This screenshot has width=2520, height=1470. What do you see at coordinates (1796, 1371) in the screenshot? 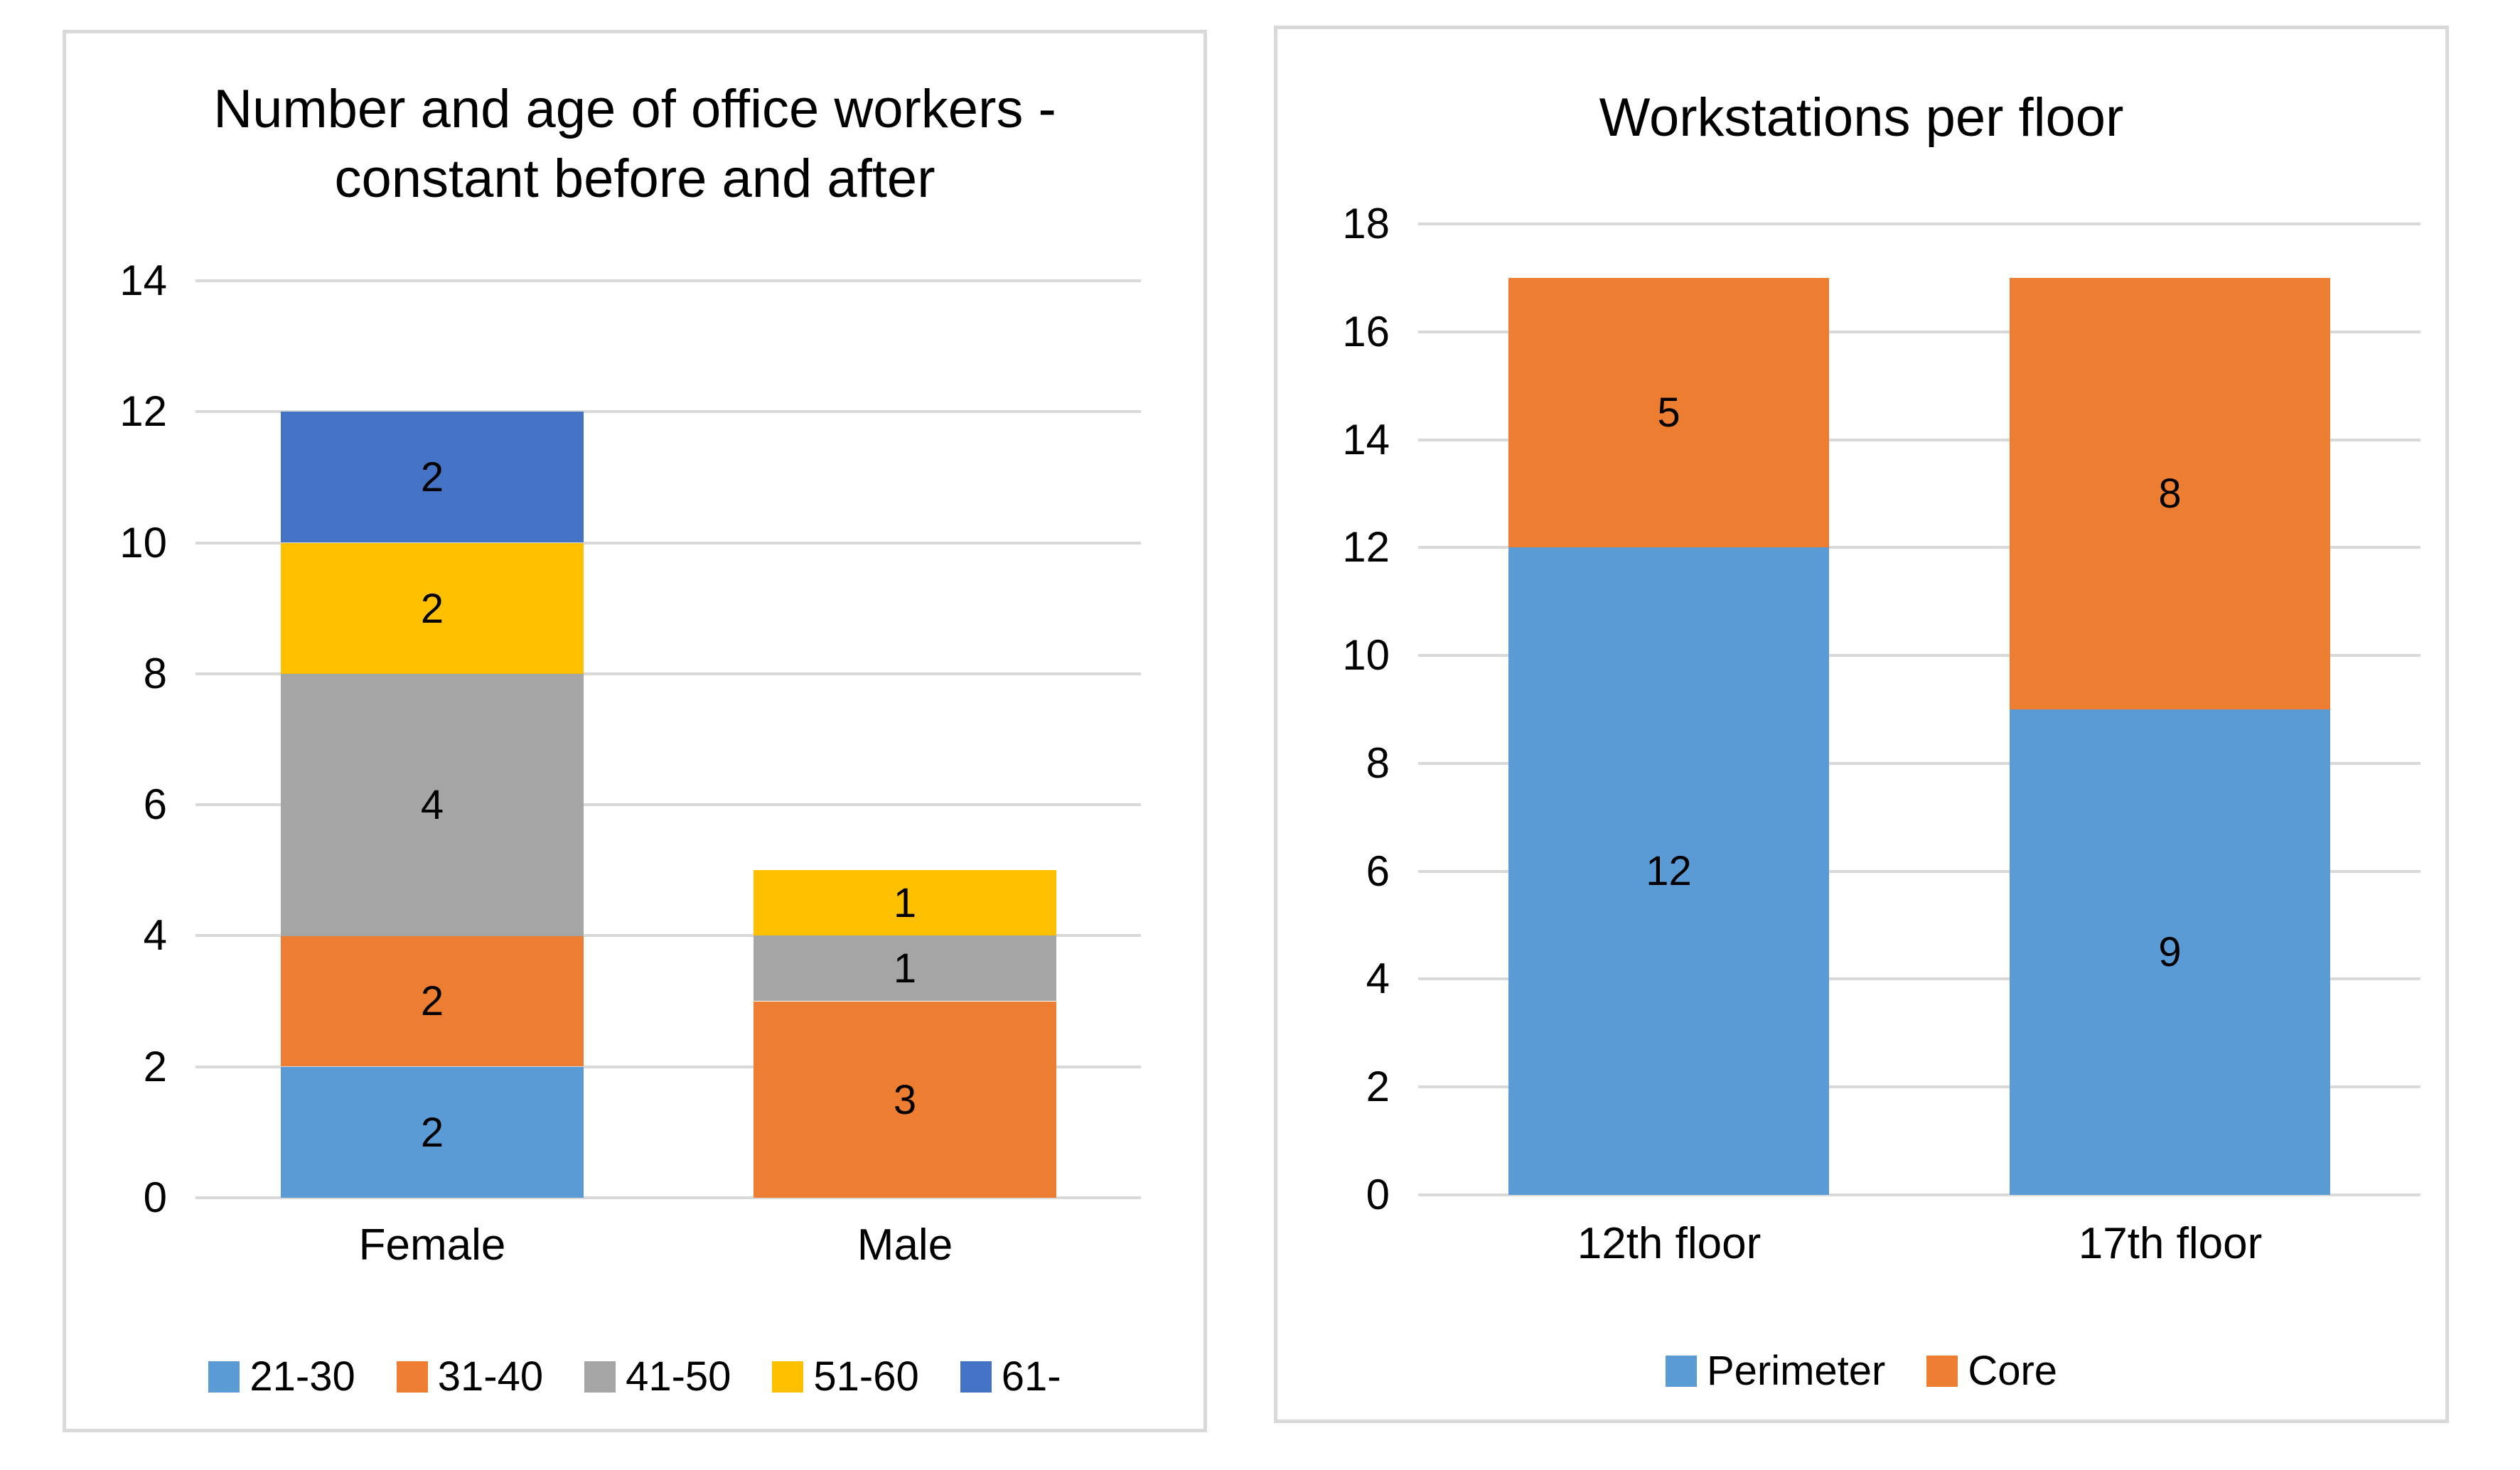
I see `legend-label-perimeter: Perimeter` at bounding box center [1796, 1371].